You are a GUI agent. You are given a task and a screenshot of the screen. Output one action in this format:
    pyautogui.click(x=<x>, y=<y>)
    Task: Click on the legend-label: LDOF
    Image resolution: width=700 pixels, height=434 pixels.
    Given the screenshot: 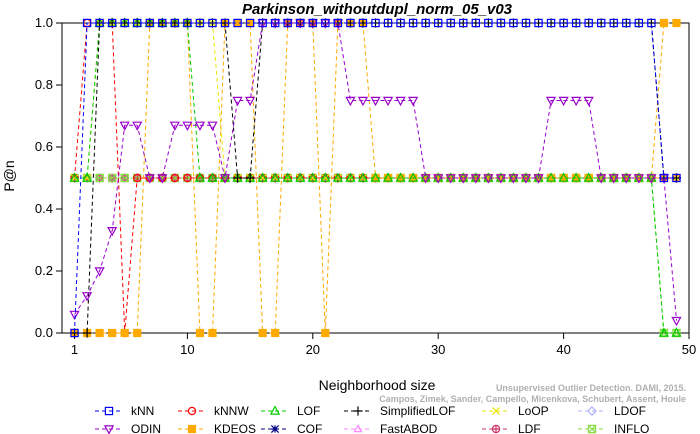 What is the action you would take?
    pyautogui.click(x=630, y=411)
    